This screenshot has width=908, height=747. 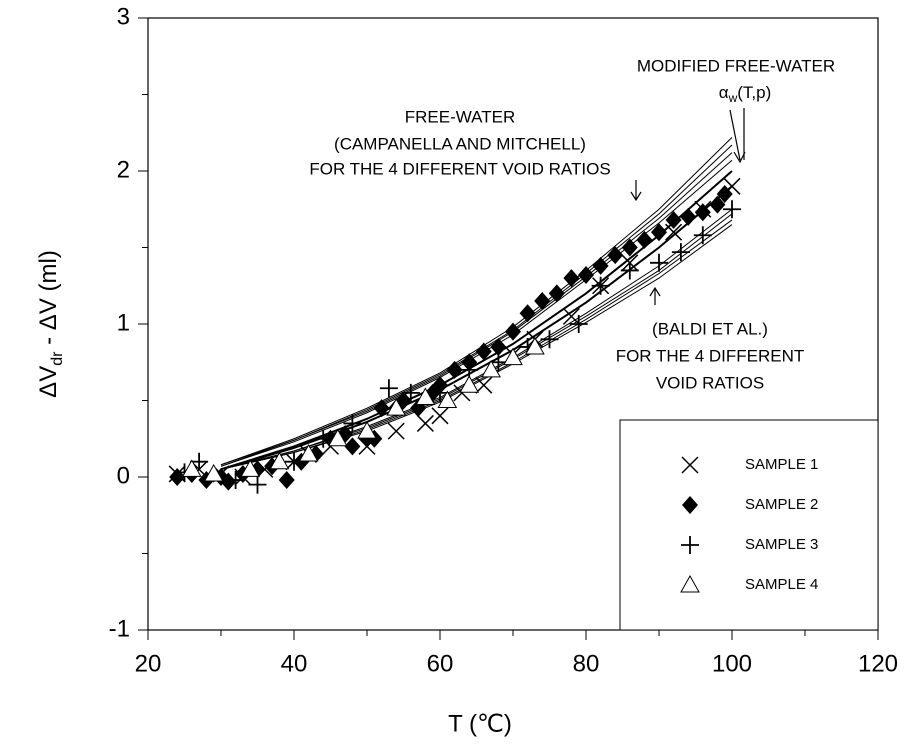 What do you see at coordinates (724, 92) in the screenshot?
I see `symbol-part: α` at bounding box center [724, 92].